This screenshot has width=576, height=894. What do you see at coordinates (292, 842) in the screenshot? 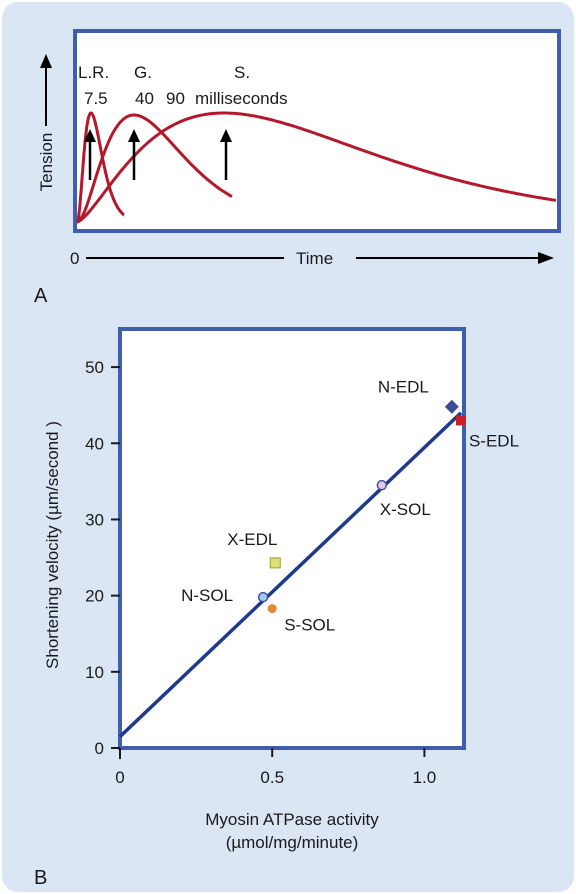
I see `panel-b-x-axis-unit: (µmol/mg/minute)` at bounding box center [292, 842].